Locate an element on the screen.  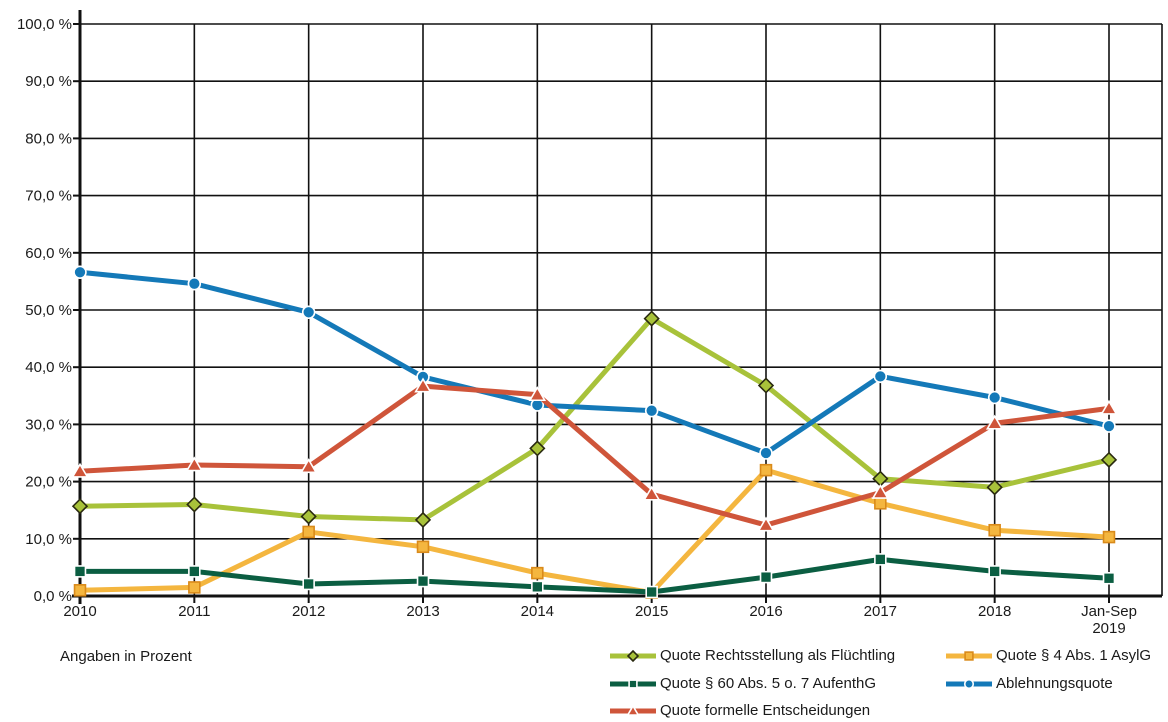
x-tick-label: 2013 is located at coordinates (422, 611).